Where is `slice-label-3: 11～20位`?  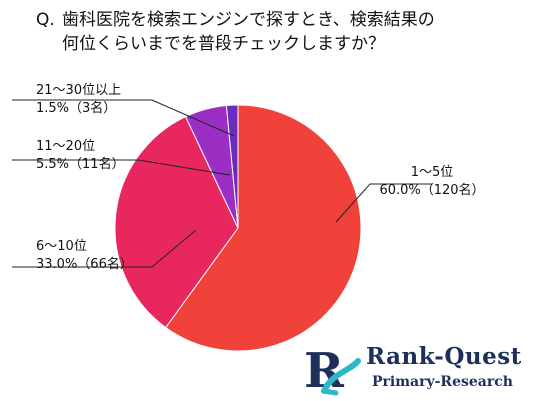
slice-label-3: 11～20位 is located at coordinates (65, 146).